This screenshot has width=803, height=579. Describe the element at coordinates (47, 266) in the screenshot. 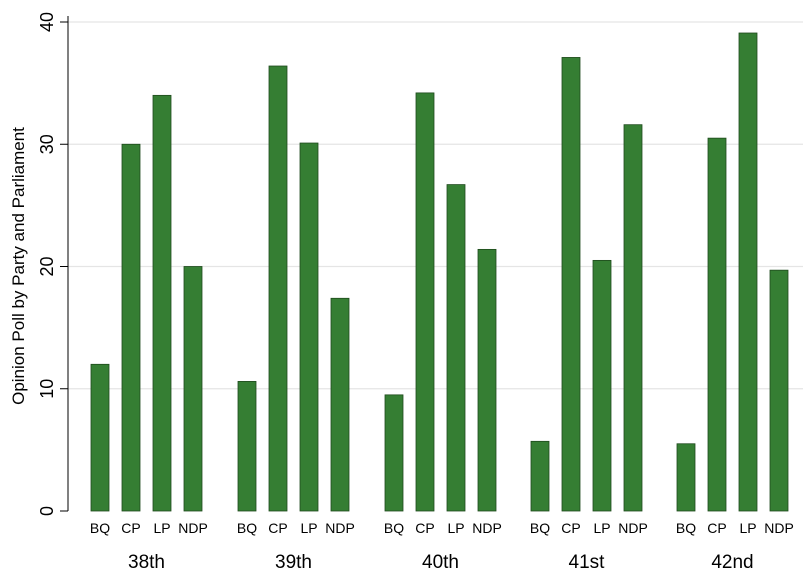

I see `y-tick-label: 20` at that location.